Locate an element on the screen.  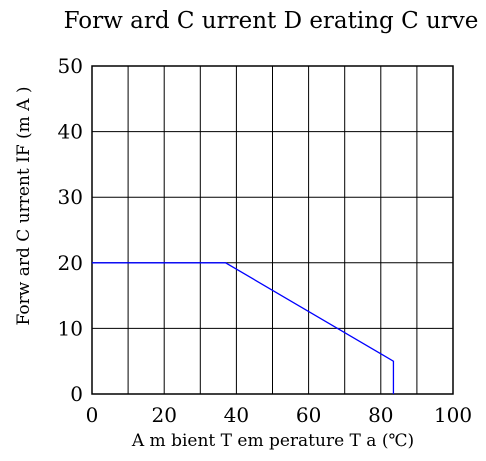
y-tick-label: 10 is located at coordinates (70, 328).